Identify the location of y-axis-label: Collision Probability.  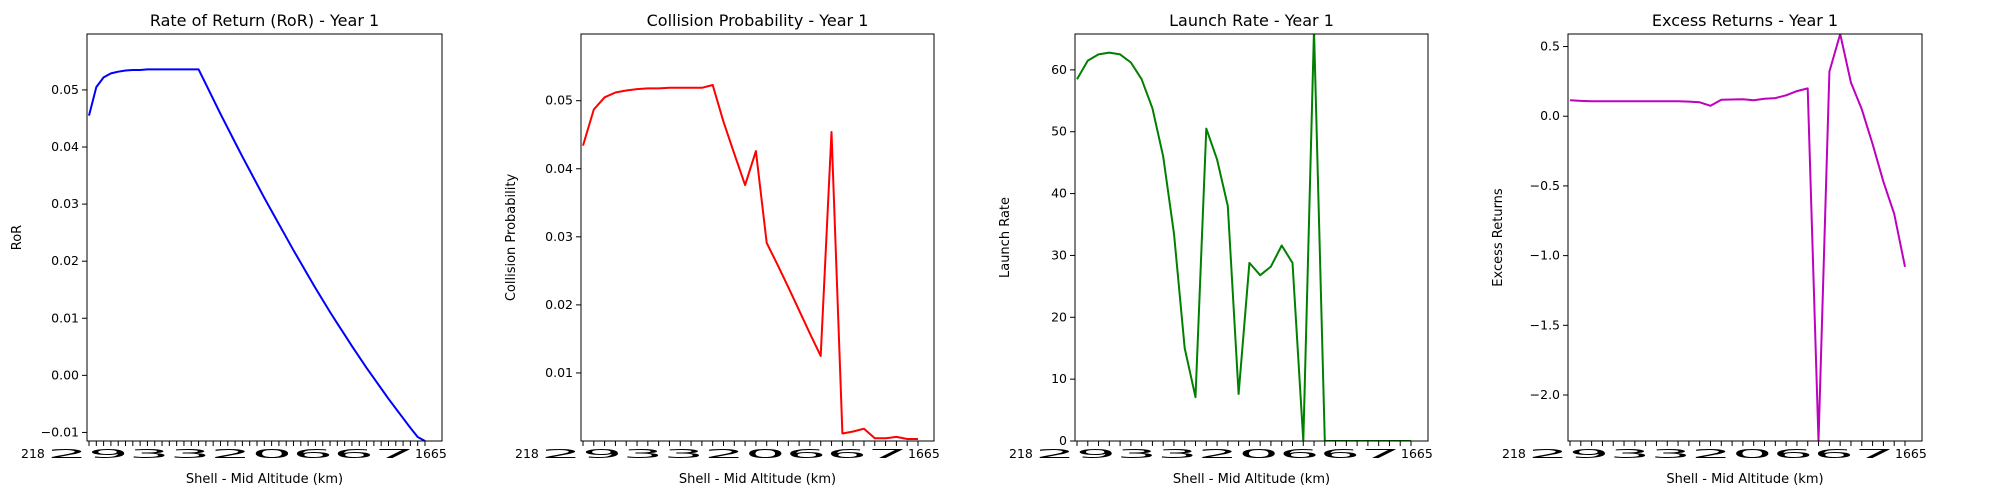
(511, 238).